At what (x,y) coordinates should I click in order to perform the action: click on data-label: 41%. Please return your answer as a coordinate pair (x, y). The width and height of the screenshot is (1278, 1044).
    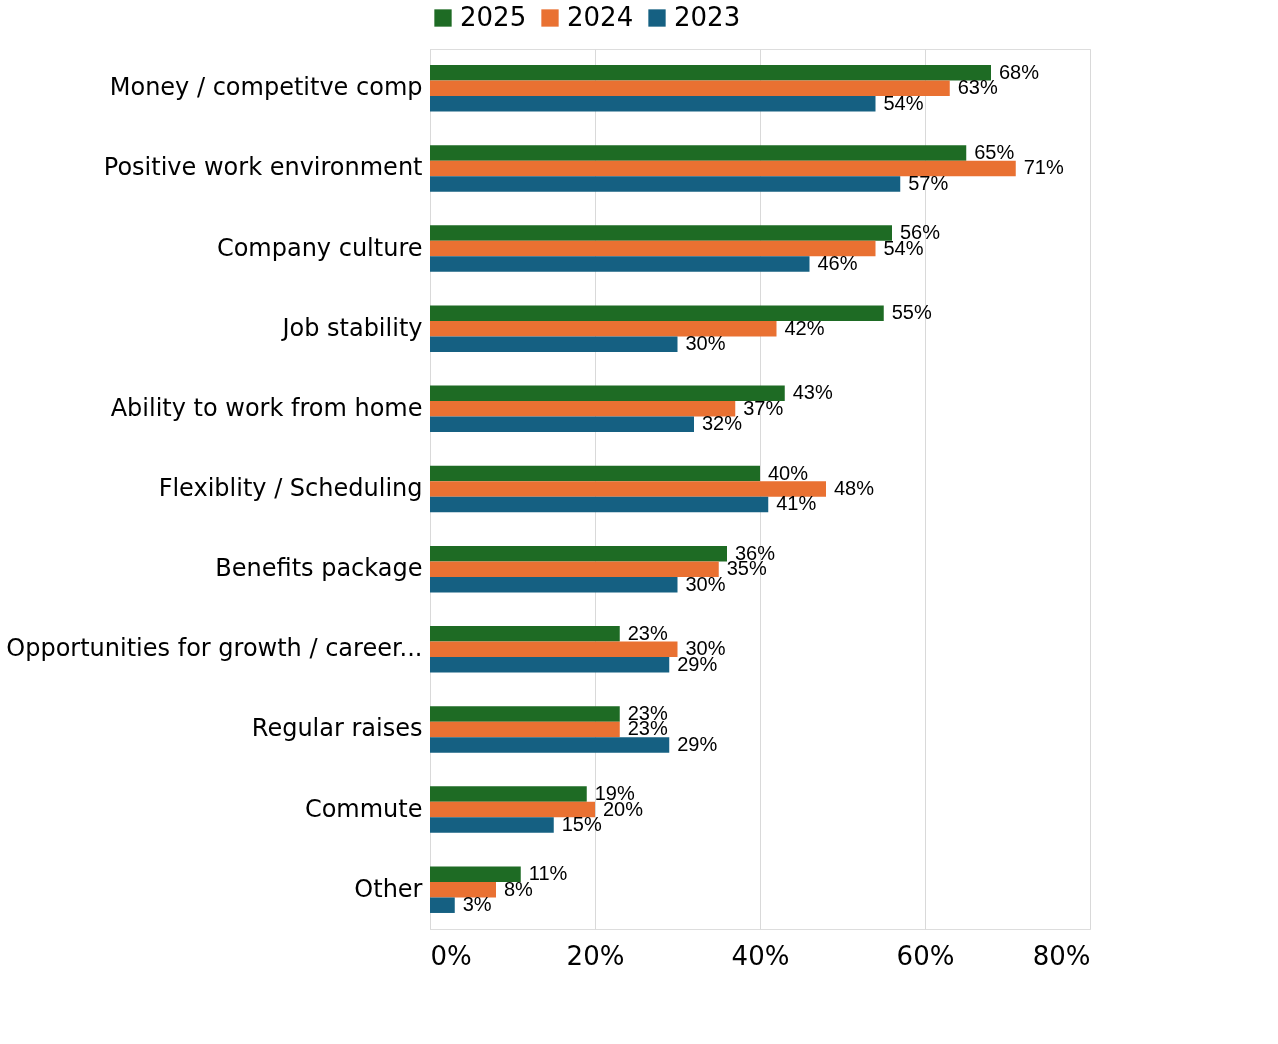
    Looking at the image, I should click on (796, 503).